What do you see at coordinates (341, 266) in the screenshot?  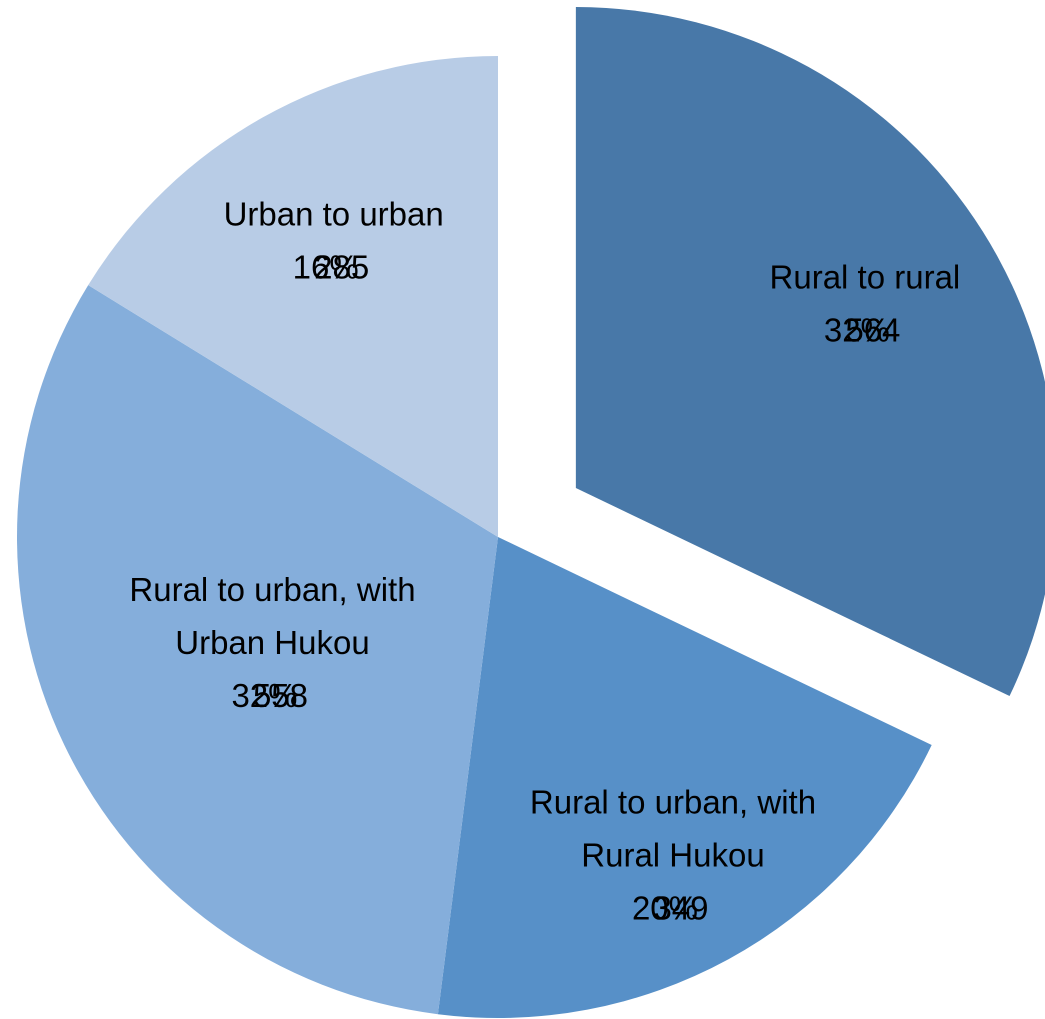 I see `slice-value: 285` at bounding box center [341, 266].